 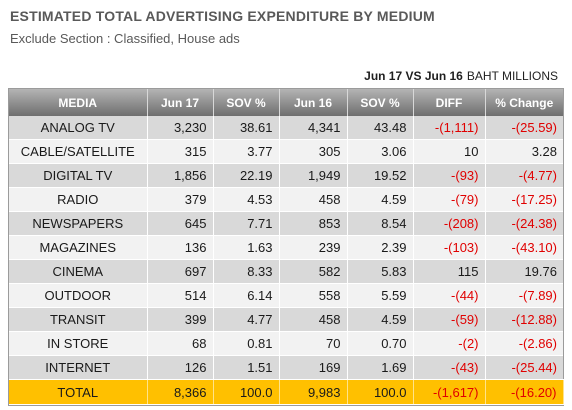 I want to click on jun17-cell: 514, so click(x=180, y=295).